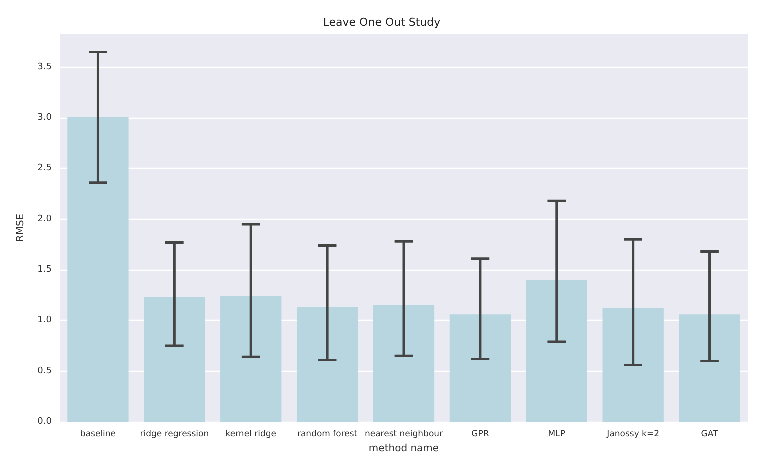 The image size is (764, 467). What do you see at coordinates (21, 228) in the screenshot?
I see `y-axis-title: RMSE` at bounding box center [21, 228].